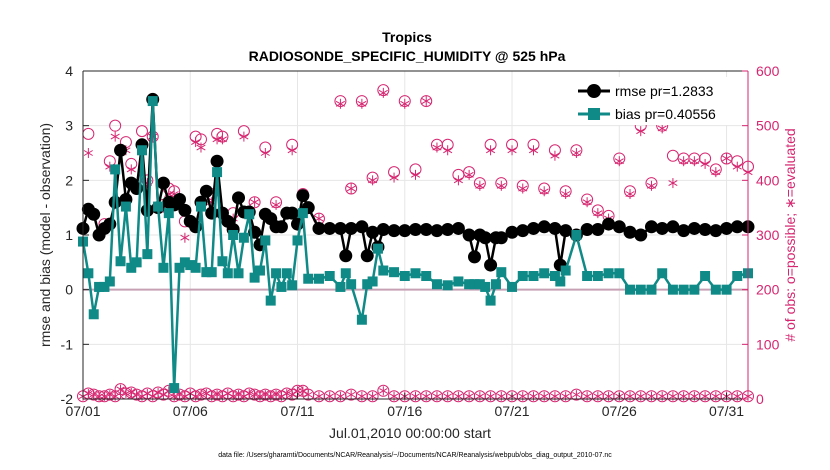 Image resolution: width=830 pixels, height=470 pixels. Describe the element at coordinates (69, 71) in the screenshot. I see `left-tick-label-6: 4` at that location.